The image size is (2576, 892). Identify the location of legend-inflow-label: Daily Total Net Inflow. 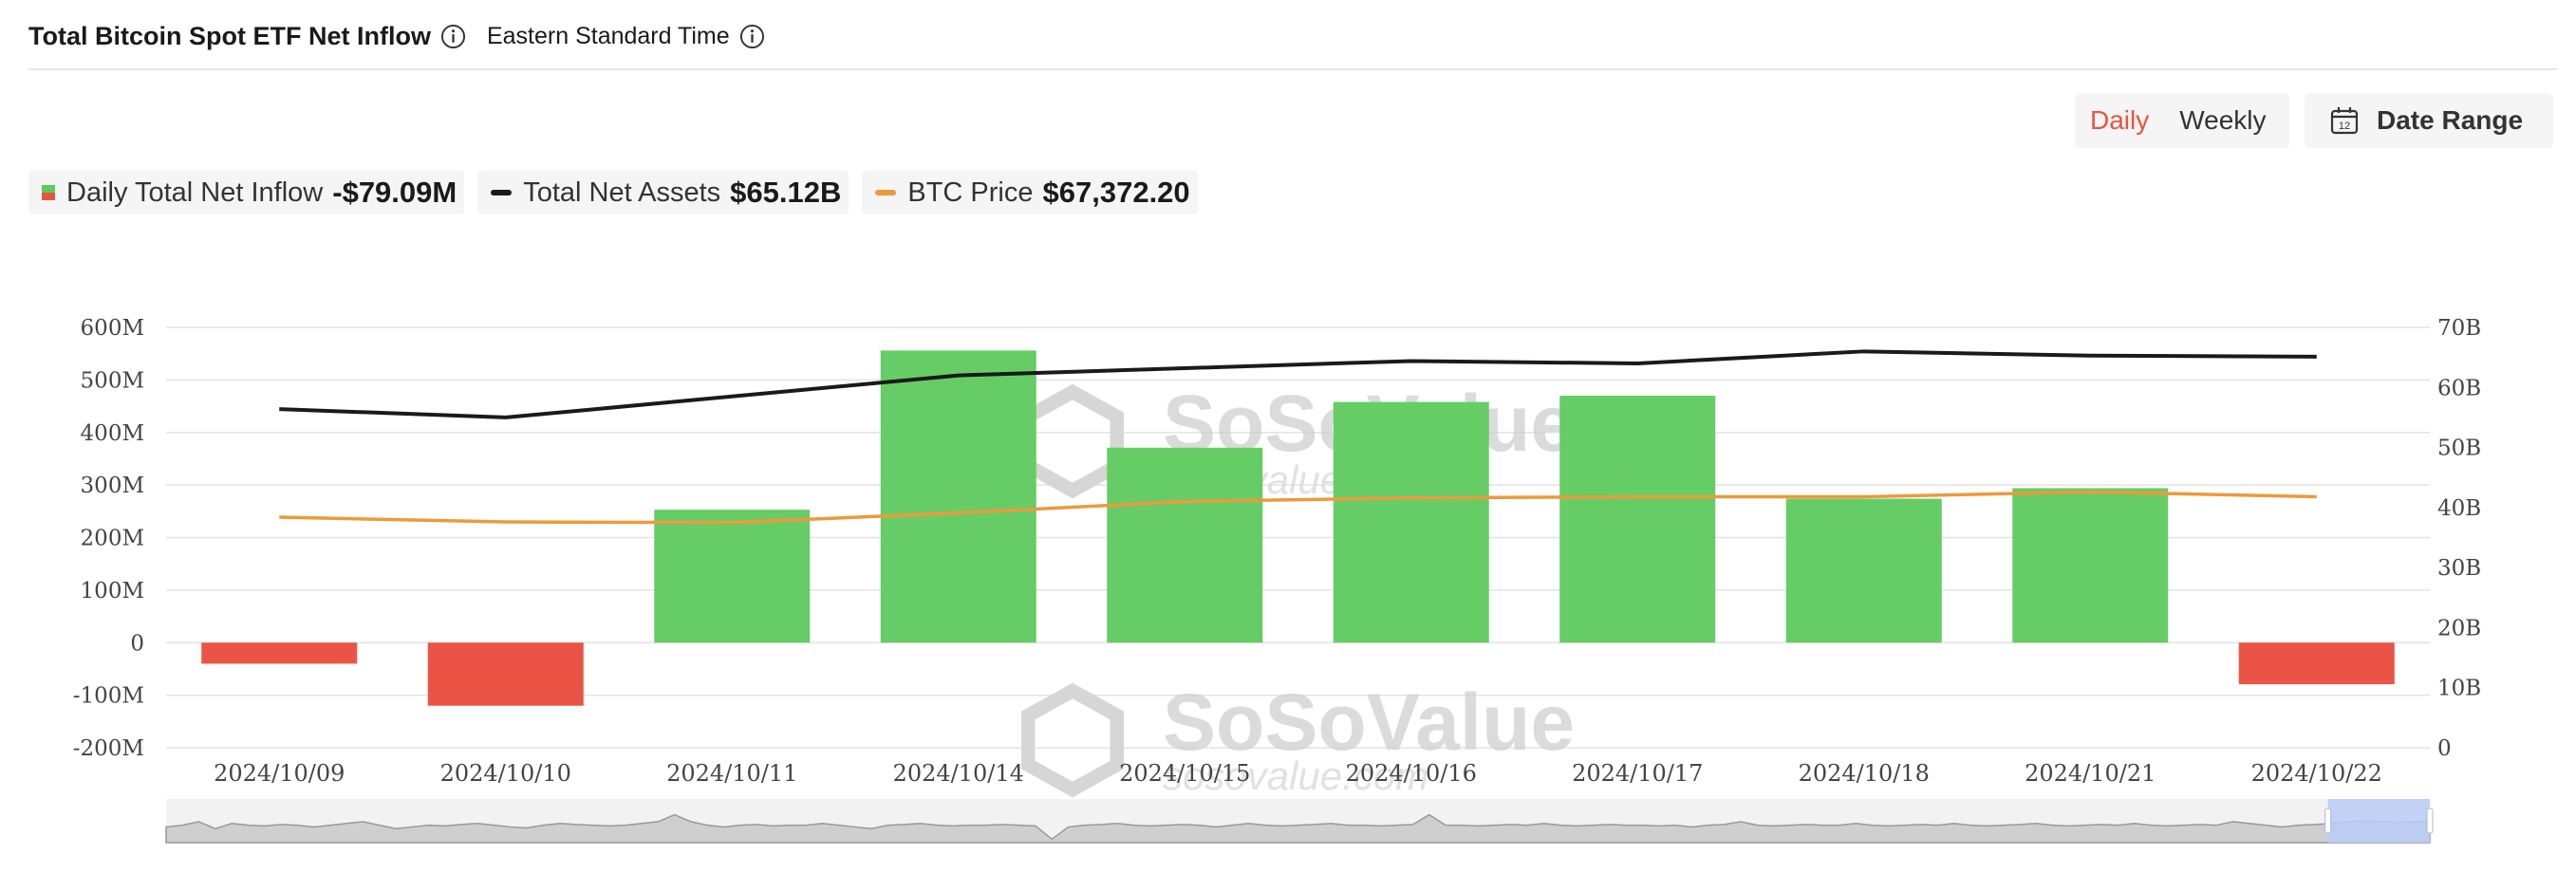
(195, 192).